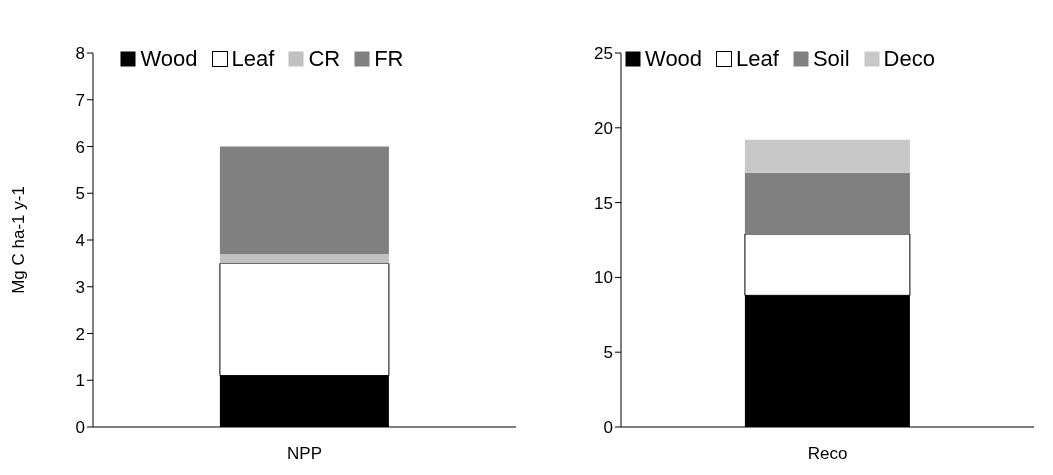  What do you see at coordinates (603, 278) in the screenshot?
I see `y-tick-label: 10` at bounding box center [603, 278].